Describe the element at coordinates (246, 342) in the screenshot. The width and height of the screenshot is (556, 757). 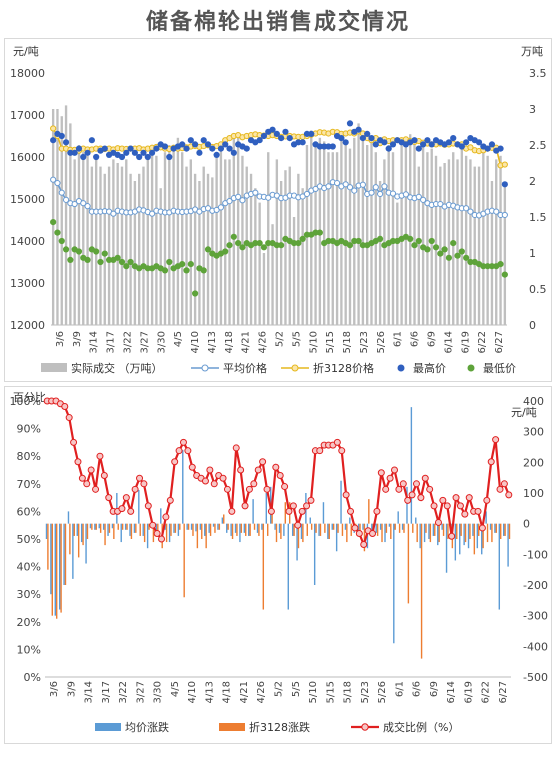
I see `top-x-tick-11: 4/21` at that location.